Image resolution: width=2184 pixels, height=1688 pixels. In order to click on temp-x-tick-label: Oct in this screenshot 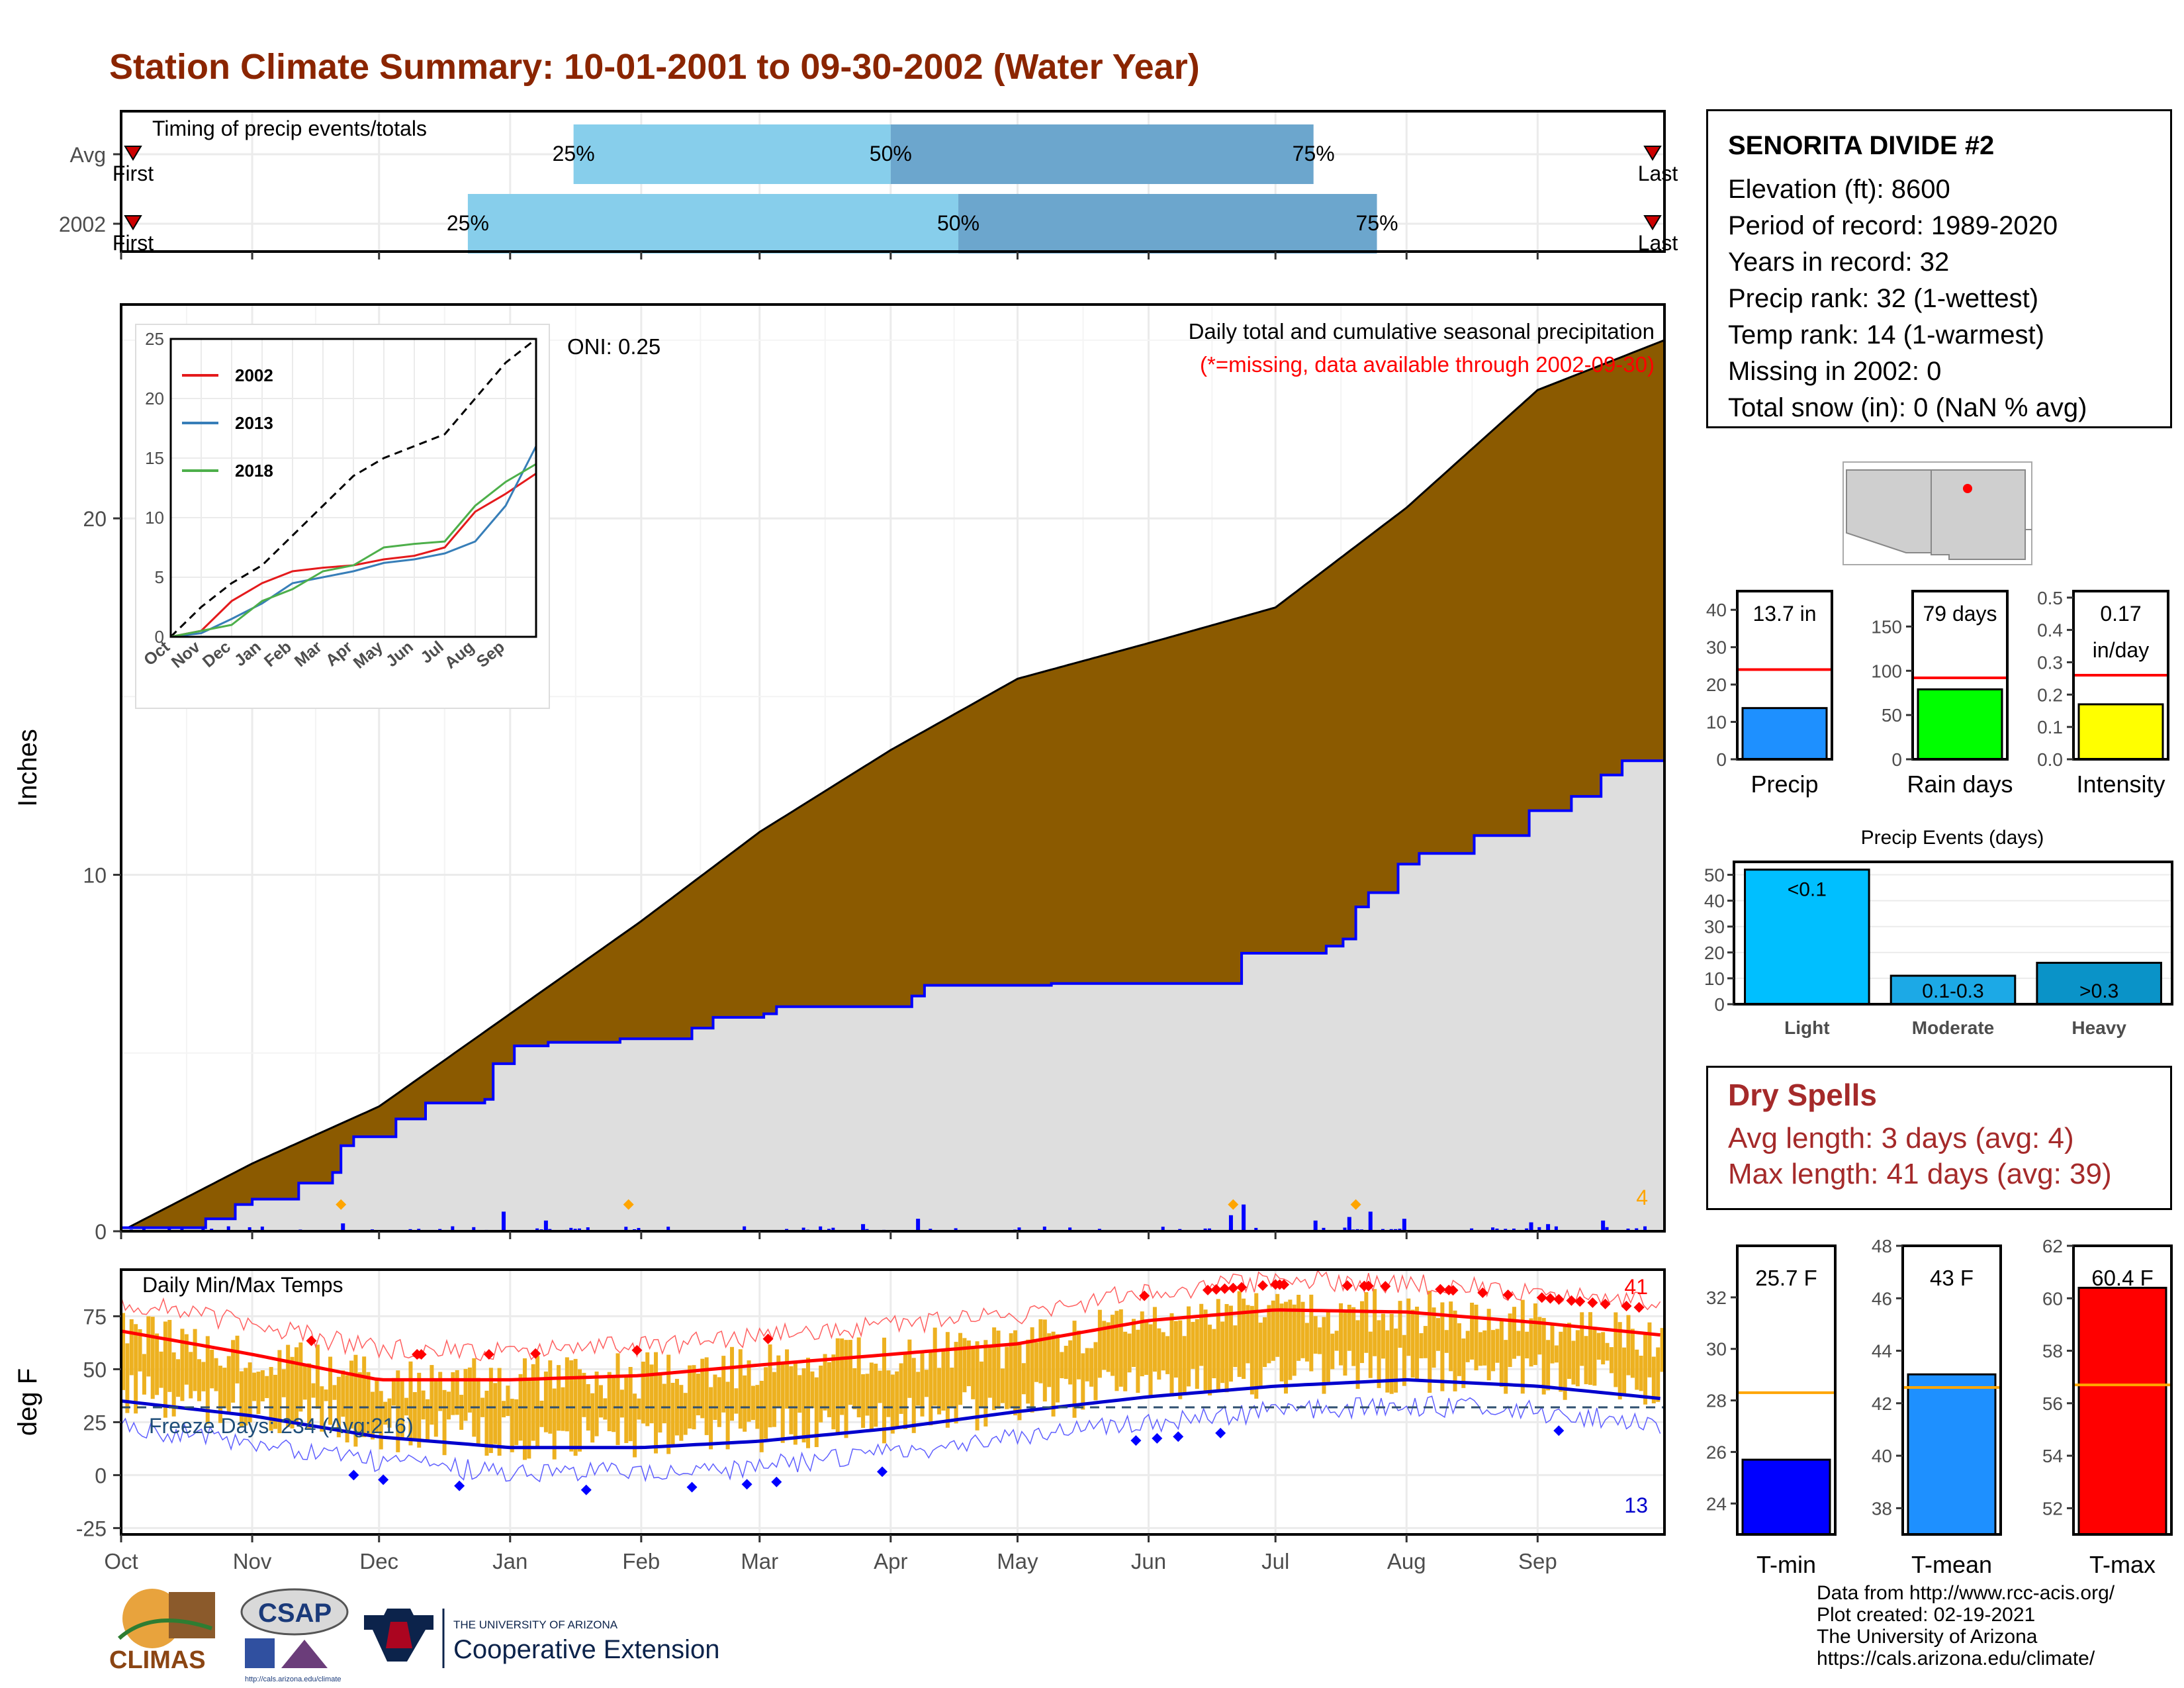, I will do `click(121, 1561)`.